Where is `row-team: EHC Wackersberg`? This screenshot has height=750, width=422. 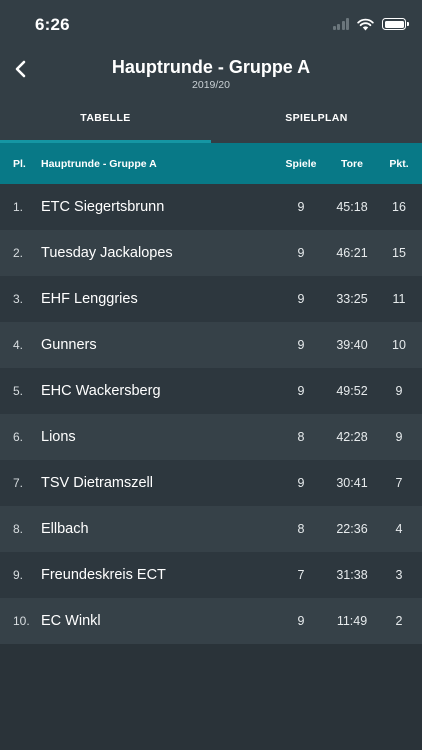 row-team: EHC Wackersberg is located at coordinates (101, 391).